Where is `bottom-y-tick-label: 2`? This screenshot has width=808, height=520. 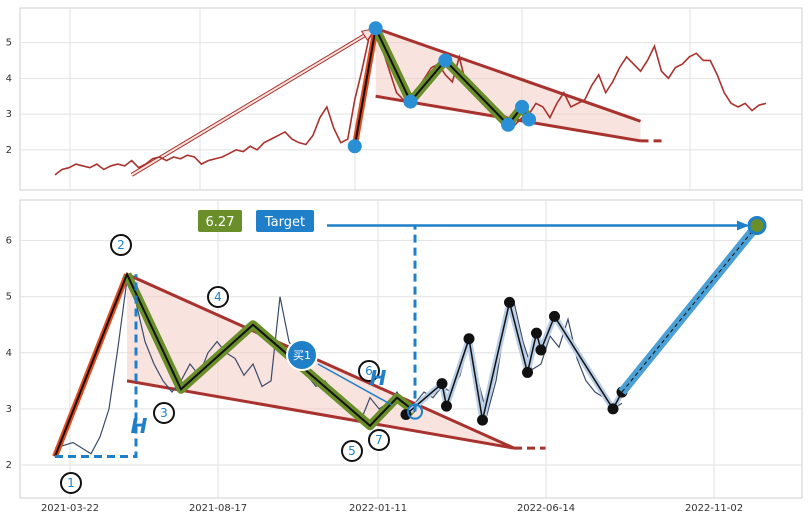 bottom-y-tick-label: 2 is located at coordinates (9, 465).